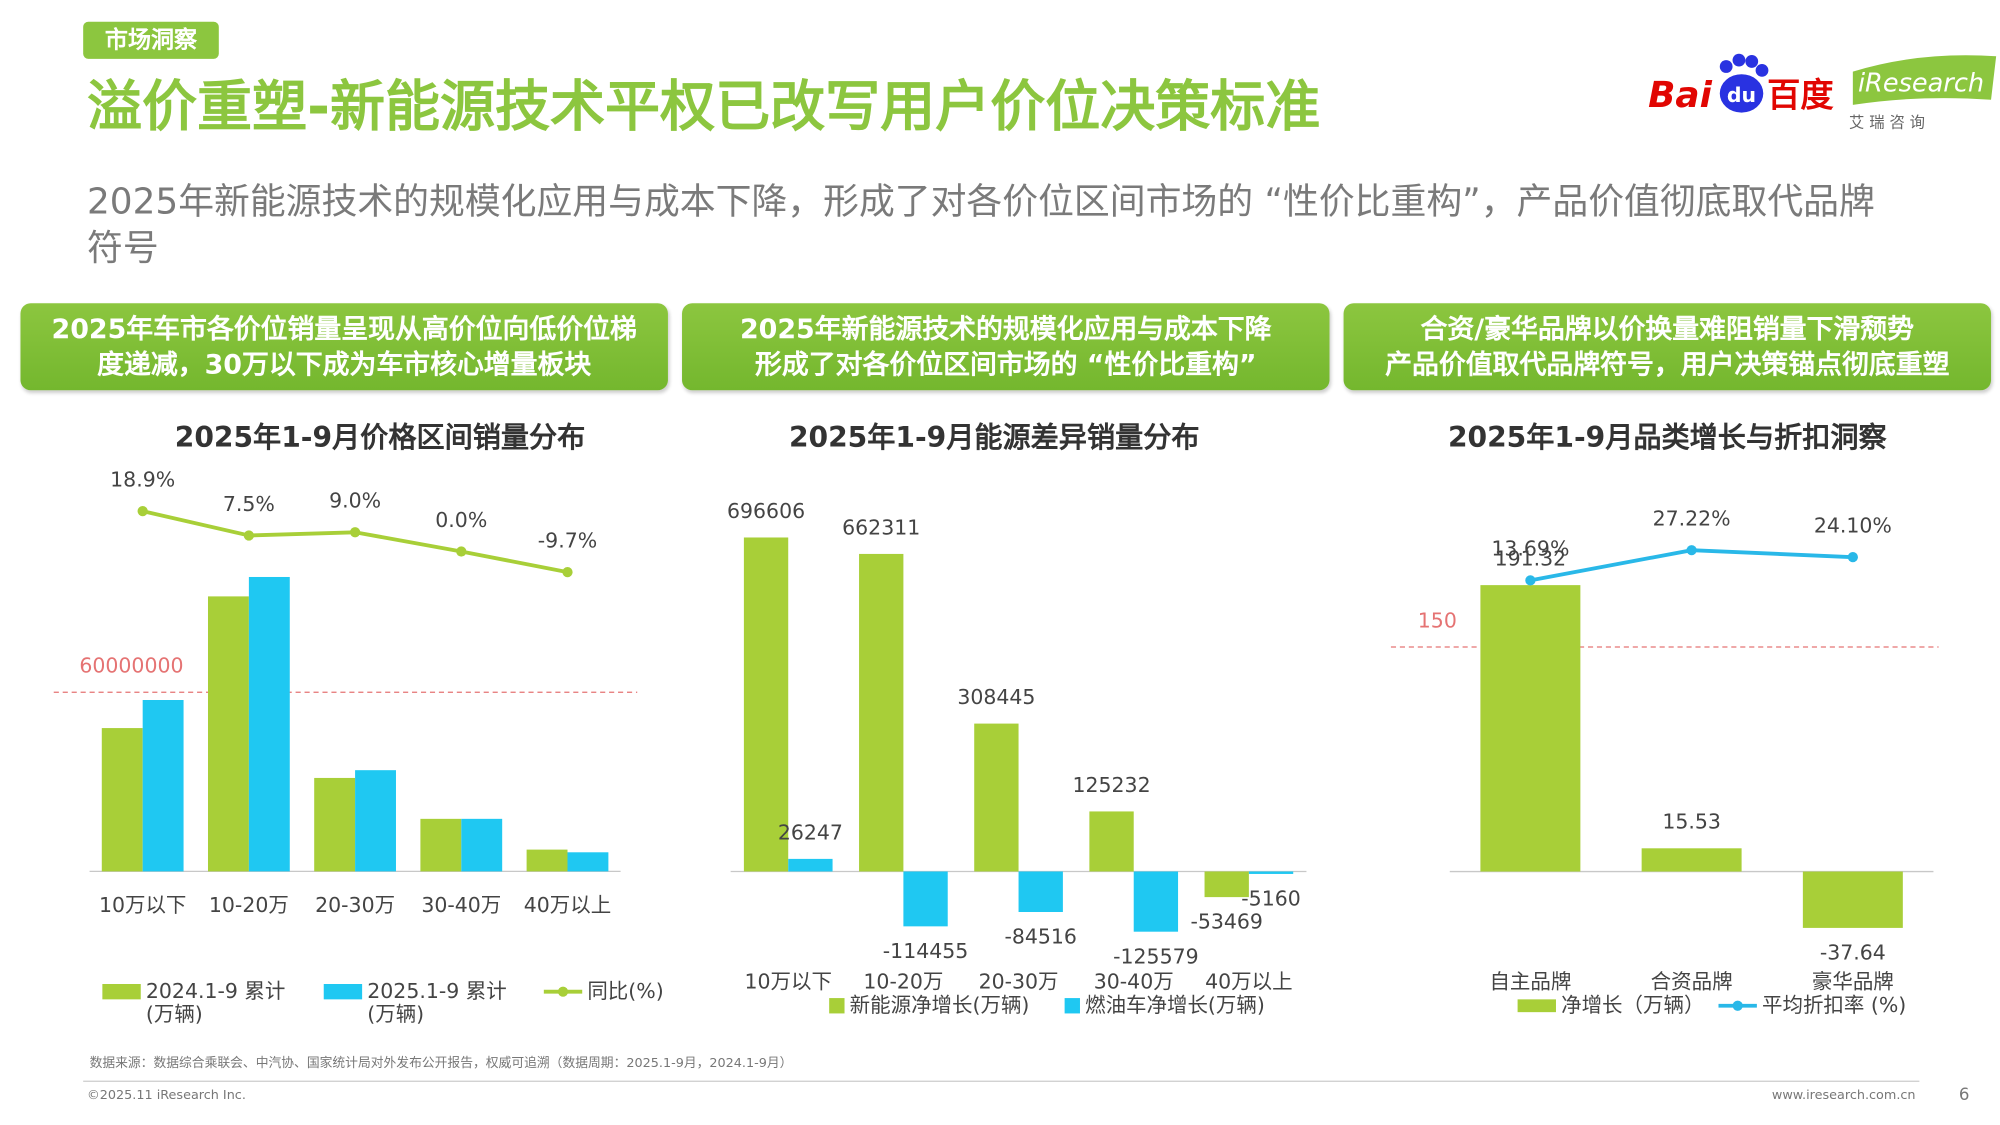 The image size is (2000, 1125). I want to click on data-label: 24.10%, so click(1853, 525).